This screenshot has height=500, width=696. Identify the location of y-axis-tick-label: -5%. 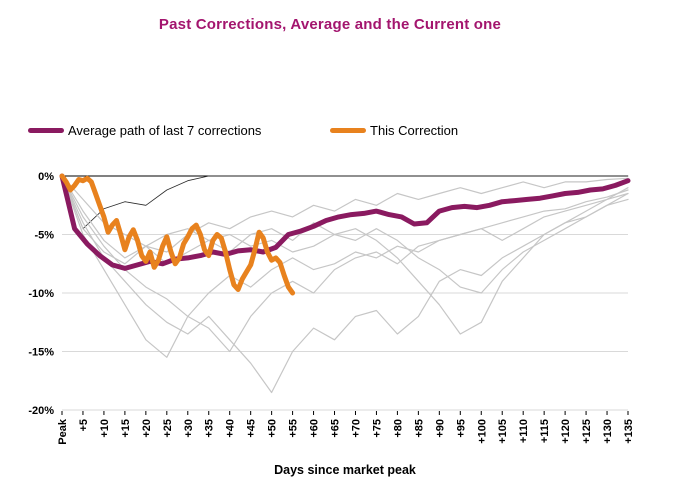
(44, 236).